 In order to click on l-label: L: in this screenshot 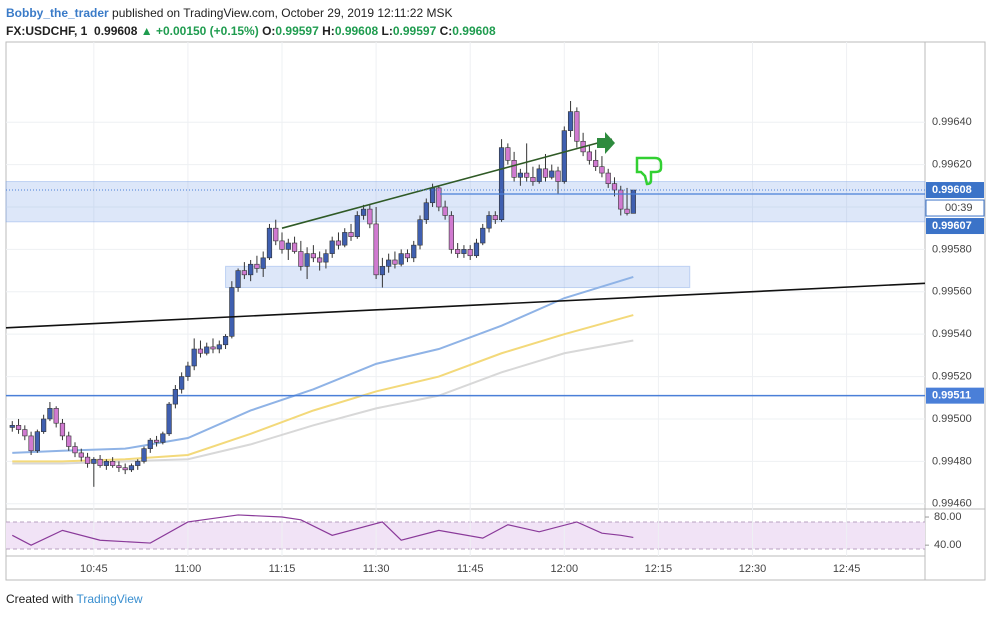, I will do `click(387, 31)`.